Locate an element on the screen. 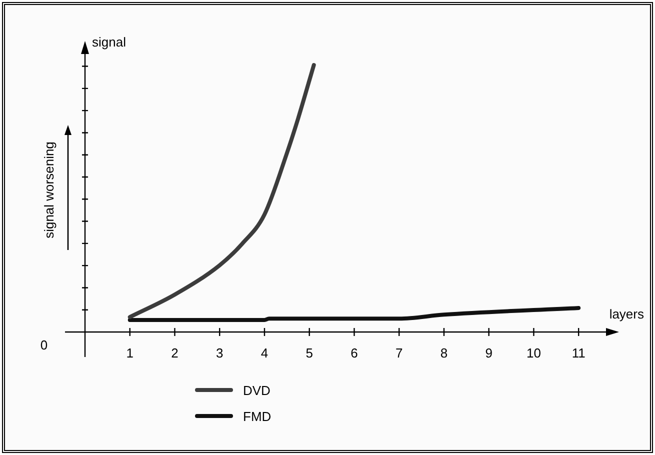  y-axis-title: signal worsening is located at coordinates (49, 190).